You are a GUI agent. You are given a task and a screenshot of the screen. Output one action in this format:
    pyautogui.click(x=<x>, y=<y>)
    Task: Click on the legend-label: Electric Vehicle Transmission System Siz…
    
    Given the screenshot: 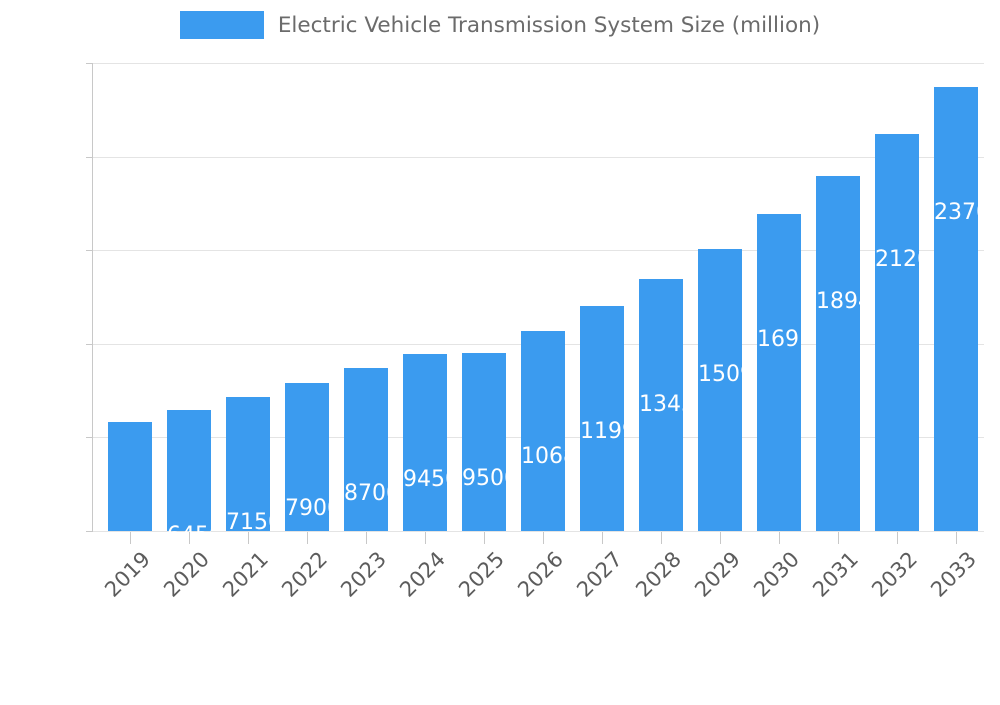 What is the action you would take?
    pyautogui.click(x=549, y=25)
    